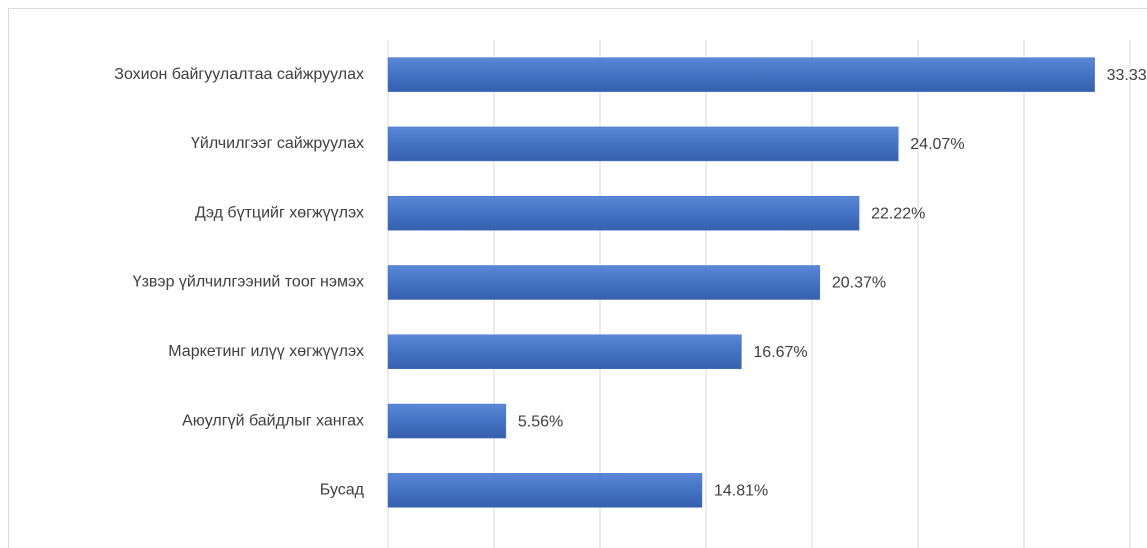  Describe the element at coordinates (239, 74) in the screenshot. I see `y-tick-label: Зохион байгуулалтаа сайжруулах` at that location.